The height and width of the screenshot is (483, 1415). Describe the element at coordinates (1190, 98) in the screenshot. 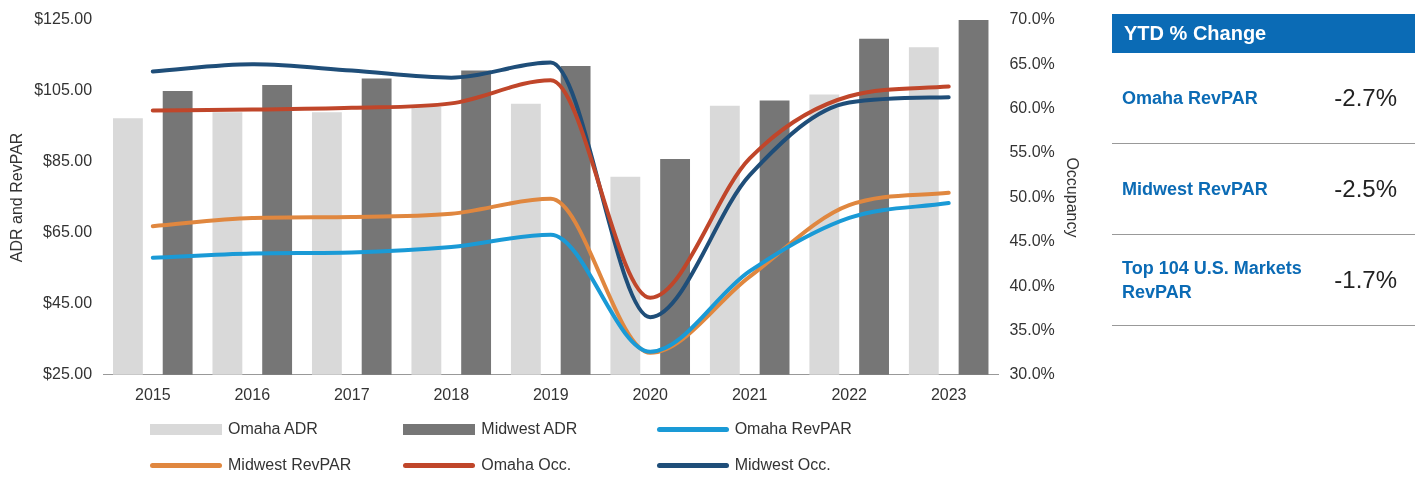

I see `text: Omaha RevPAR` at that location.